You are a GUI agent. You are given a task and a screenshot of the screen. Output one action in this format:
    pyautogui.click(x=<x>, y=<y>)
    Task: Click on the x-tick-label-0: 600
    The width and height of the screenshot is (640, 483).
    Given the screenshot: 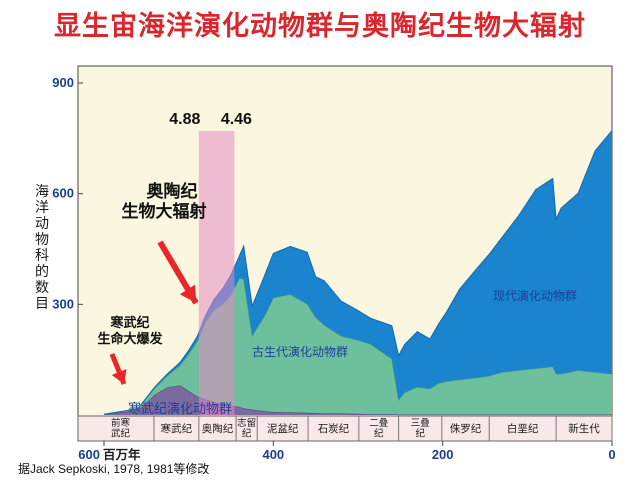 What is the action you would take?
    pyautogui.click(x=89, y=454)
    